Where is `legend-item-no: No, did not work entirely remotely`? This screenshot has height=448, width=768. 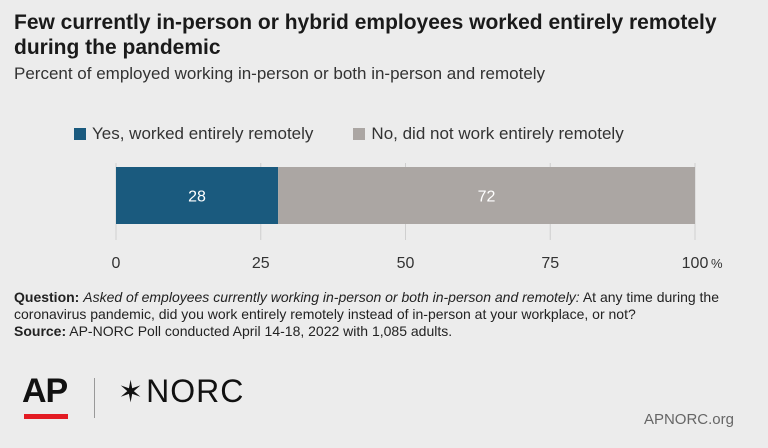 legend-item-no: No, did not work entirely remotely is located at coordinates (488, 134).